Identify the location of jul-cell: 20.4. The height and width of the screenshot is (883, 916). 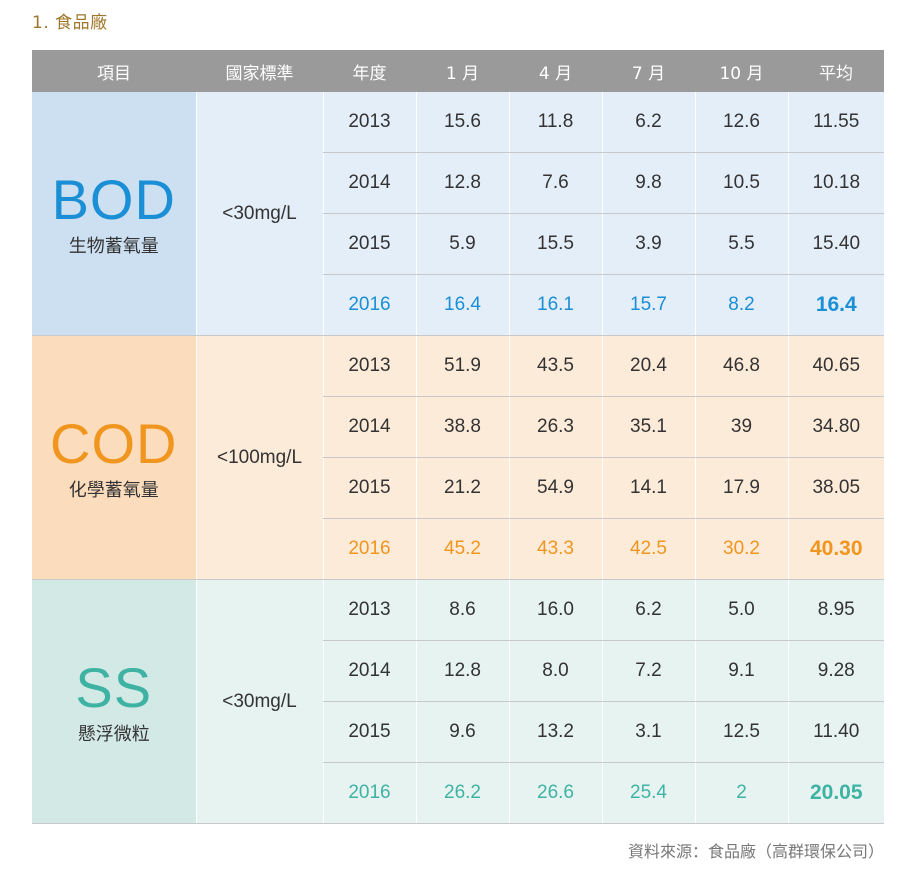
(648, 366).